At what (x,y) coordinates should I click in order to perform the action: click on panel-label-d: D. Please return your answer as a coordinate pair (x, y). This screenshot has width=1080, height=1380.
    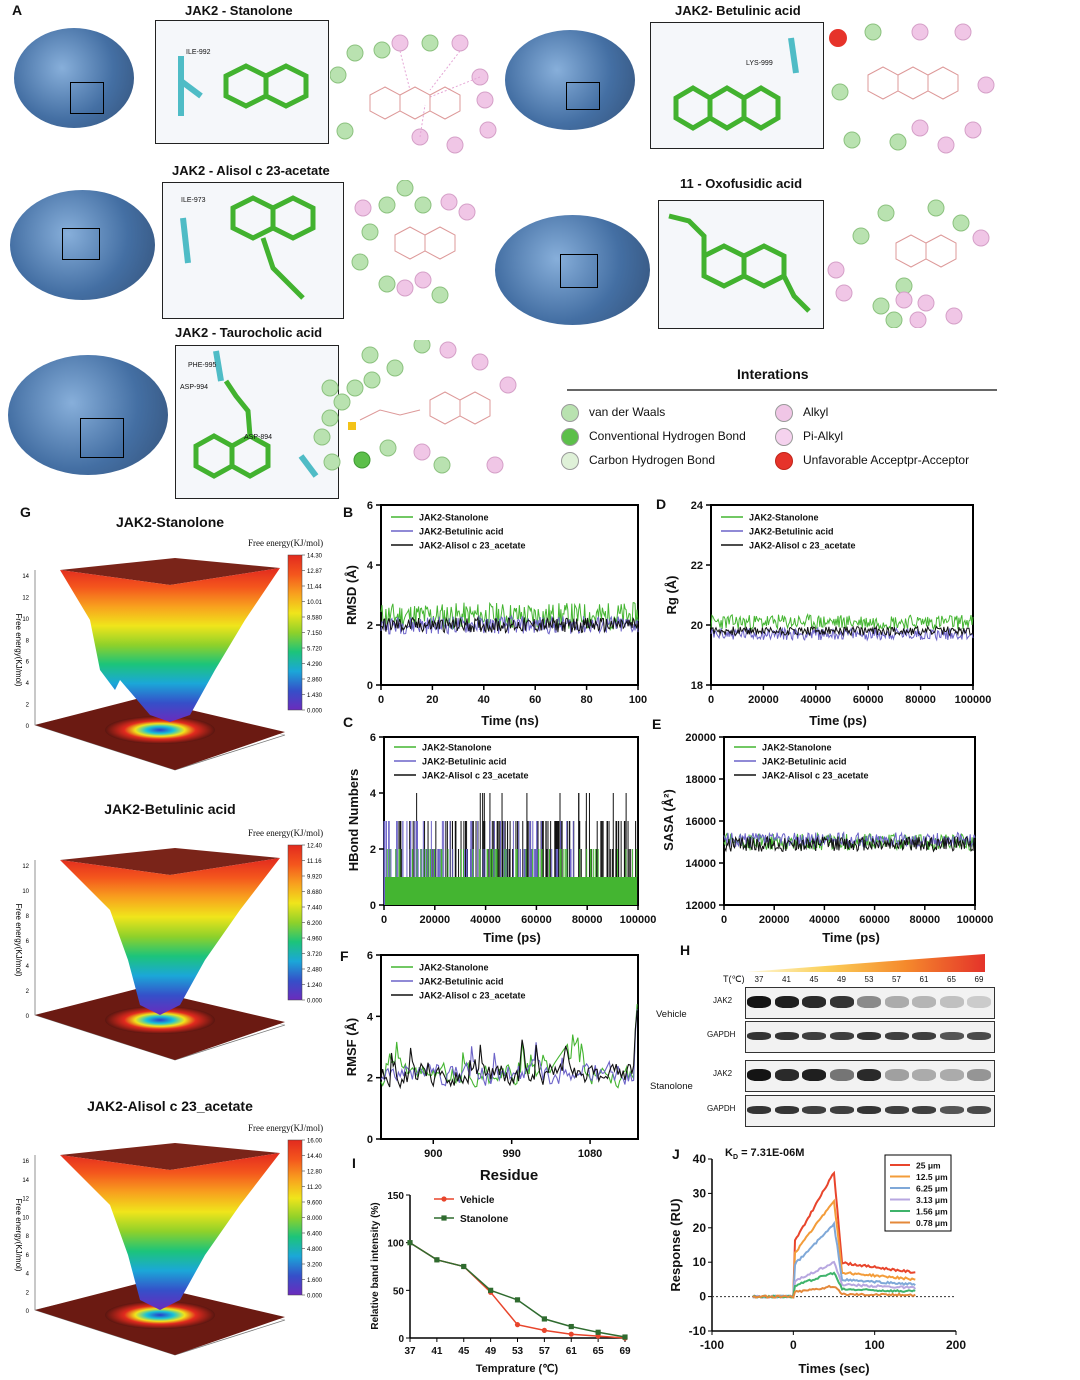
    Looking at the image, I should click on (661, 504).